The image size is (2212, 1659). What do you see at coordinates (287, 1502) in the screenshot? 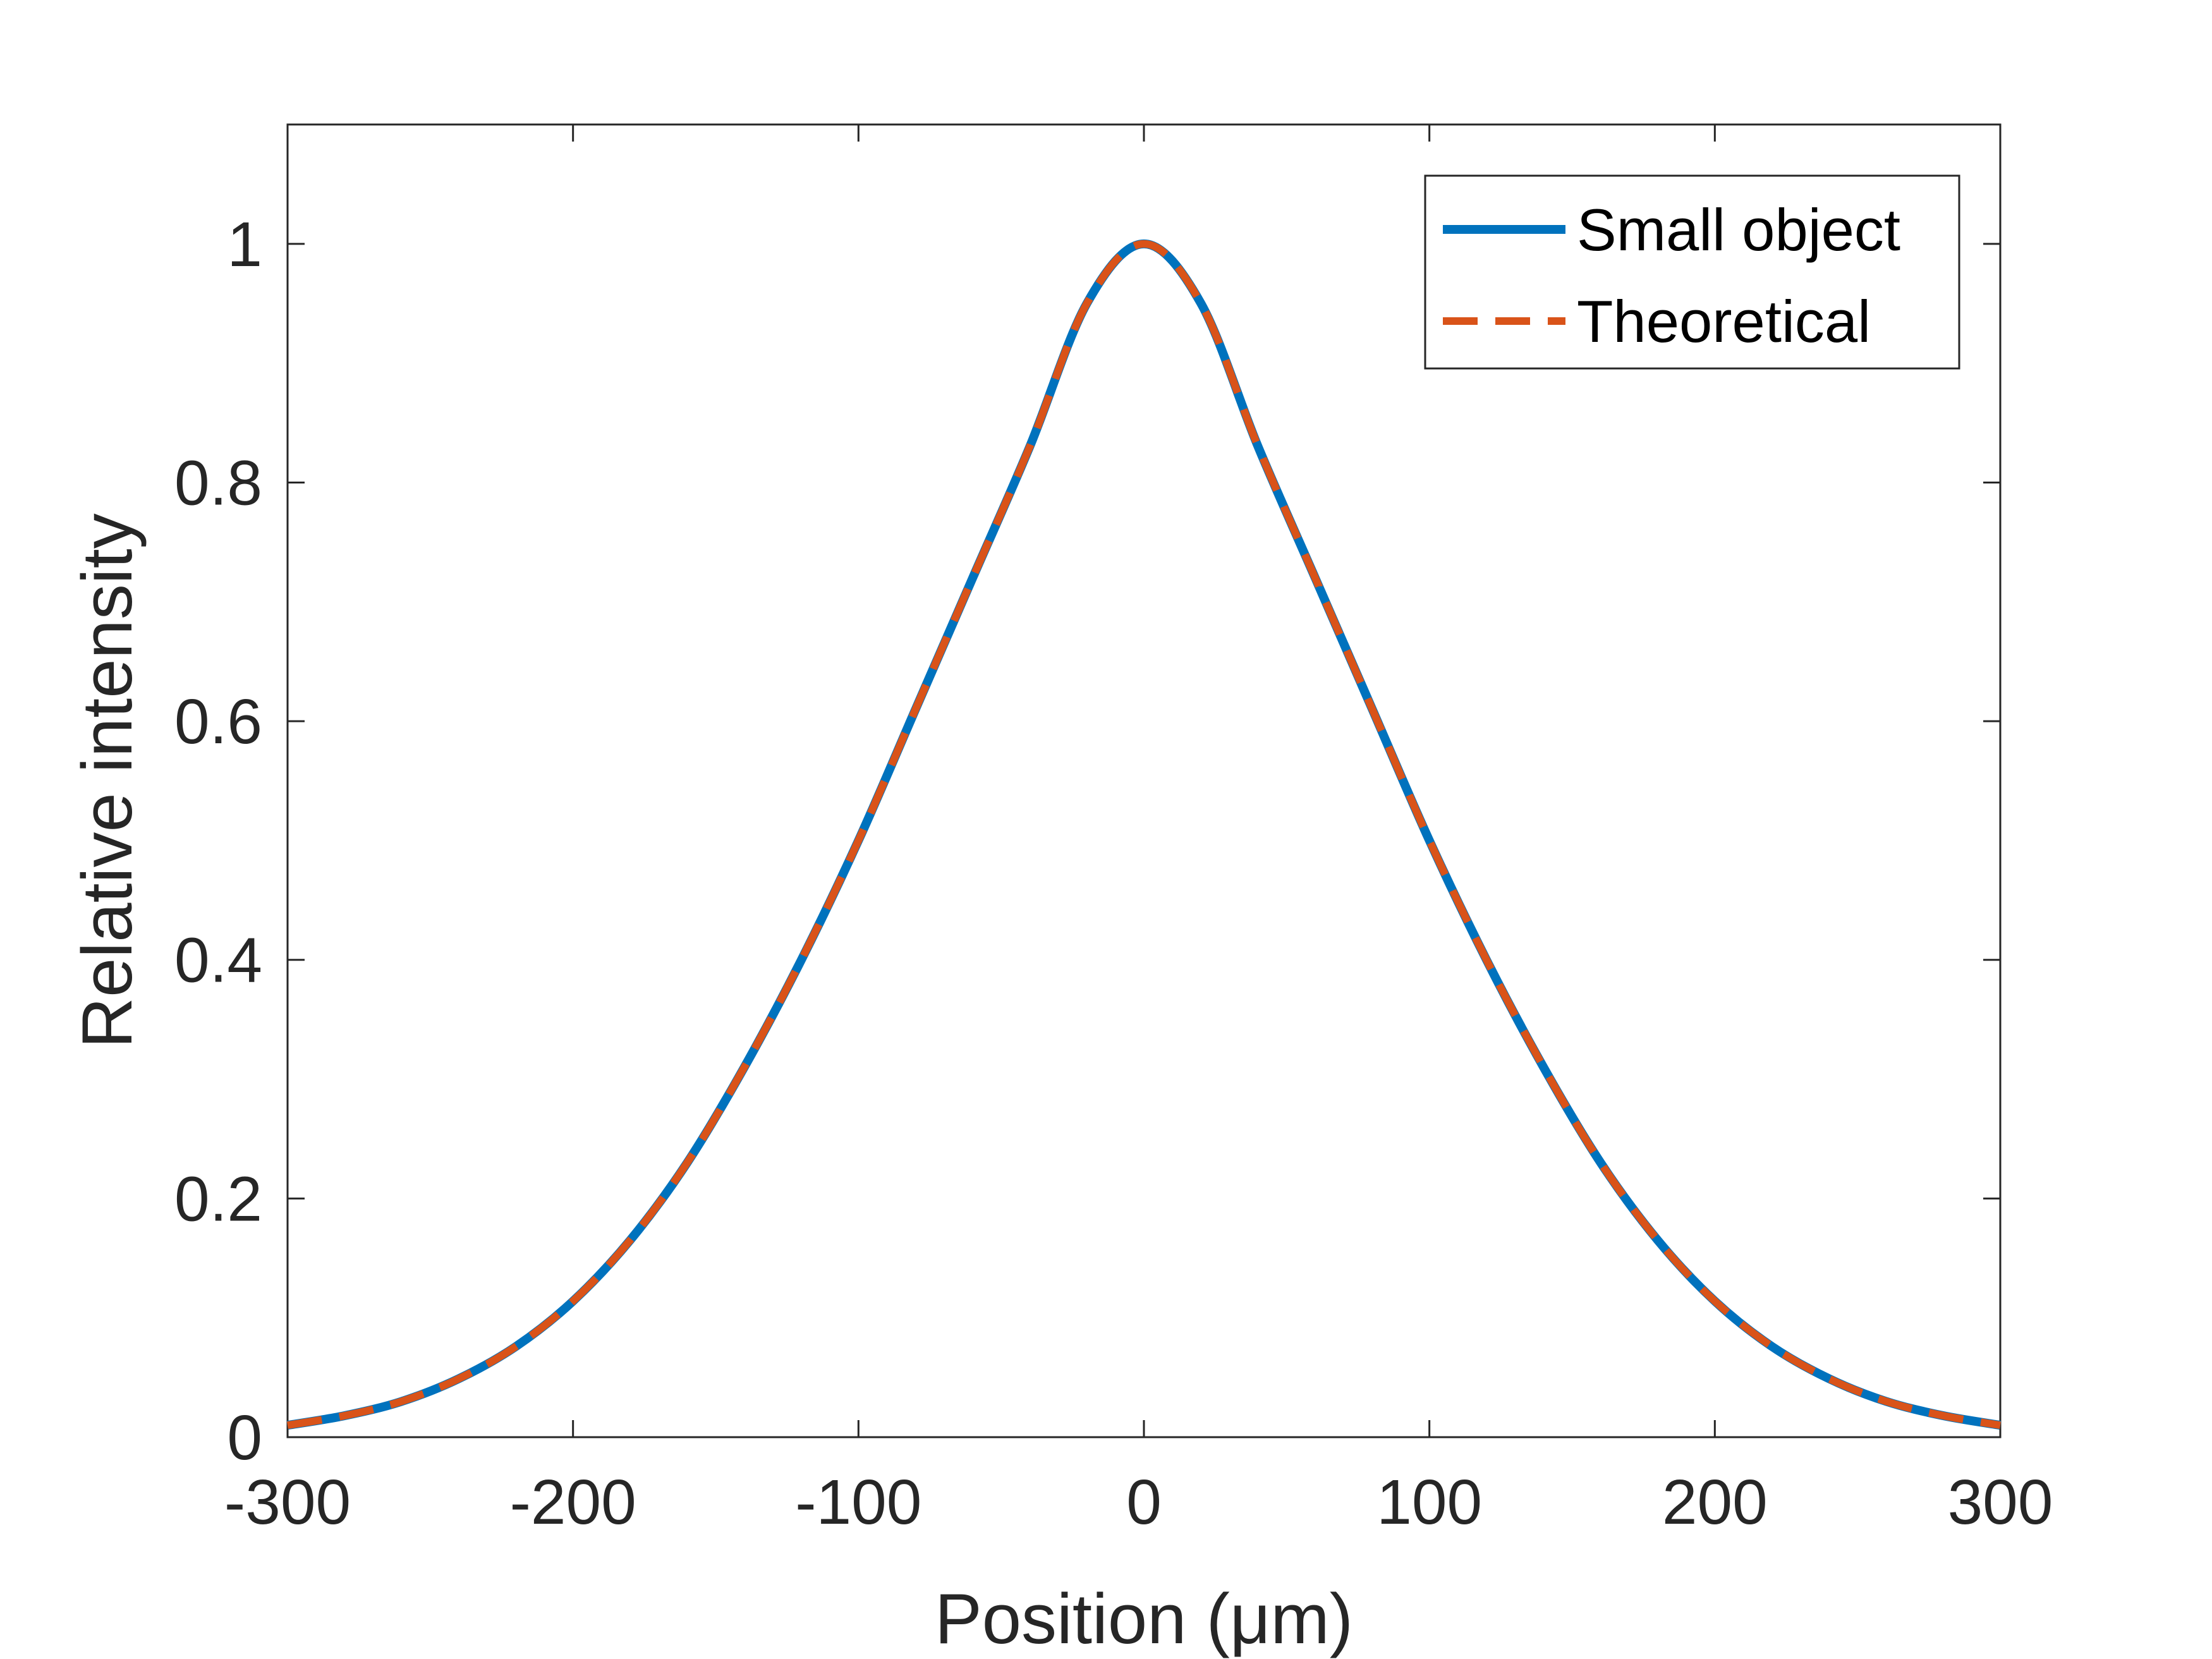
I see `x-tick-label: -300` at bounding box center [287, 1502].